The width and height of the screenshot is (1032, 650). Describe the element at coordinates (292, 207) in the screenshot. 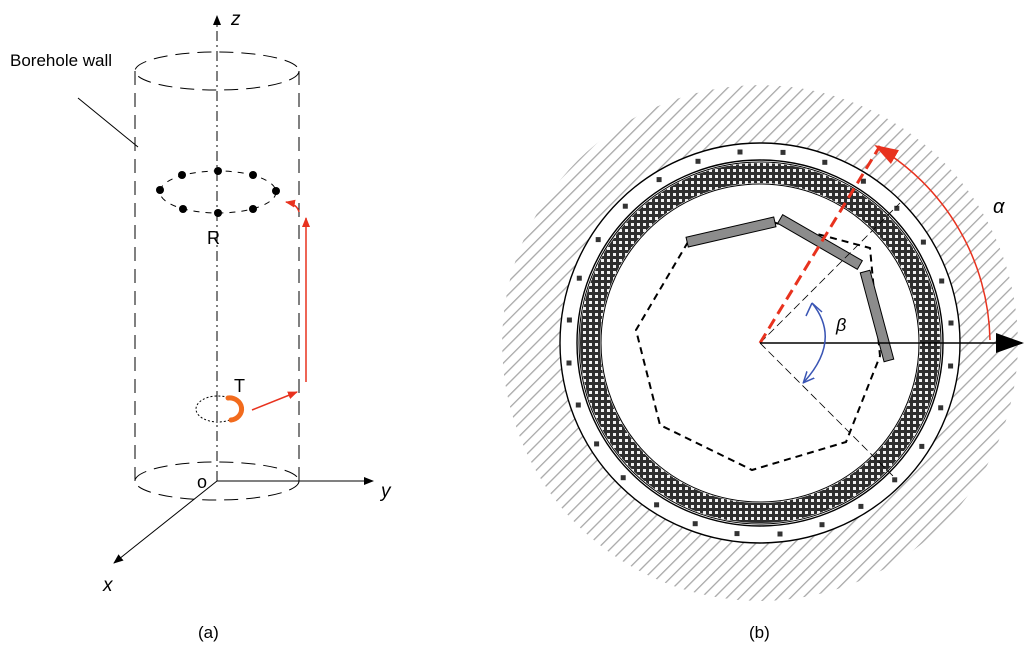

I see `wave-path-arrow-inward` at that location.